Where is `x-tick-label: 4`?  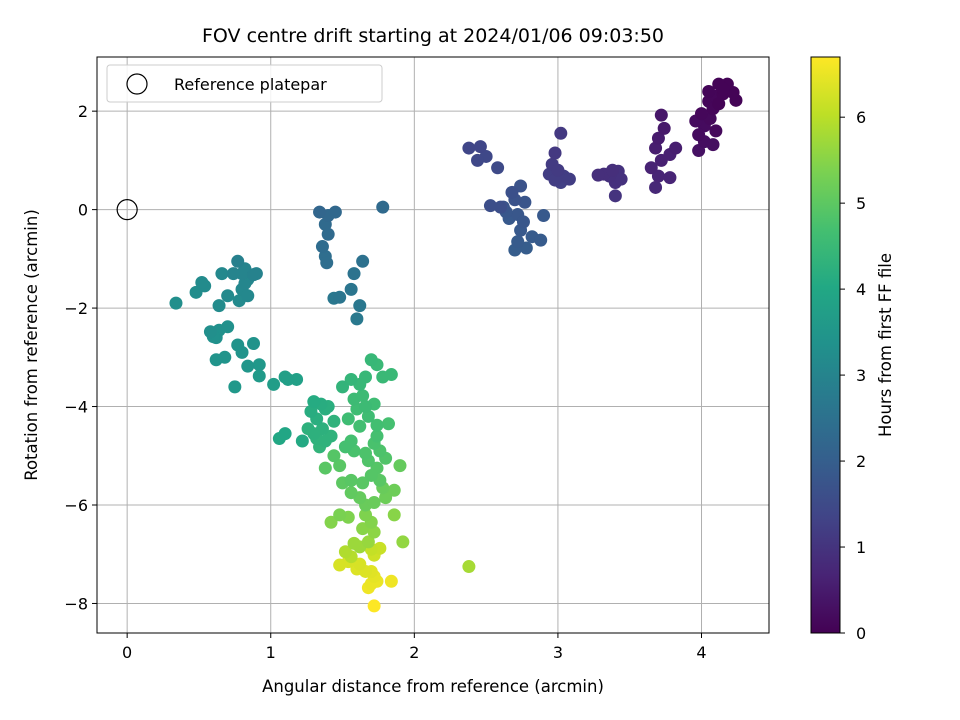 x-tick-label: 4 is located at coordinates (701, 652).